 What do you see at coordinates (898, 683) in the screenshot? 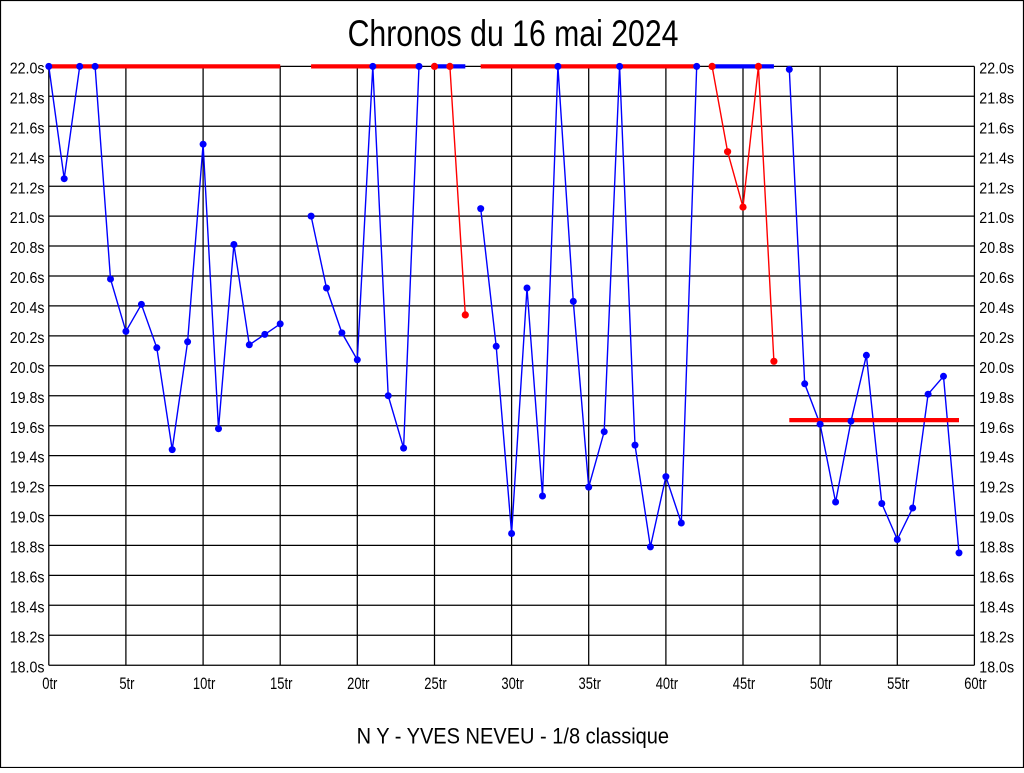
I see `svg-text: 55tr` at bounding box center [898, 683].